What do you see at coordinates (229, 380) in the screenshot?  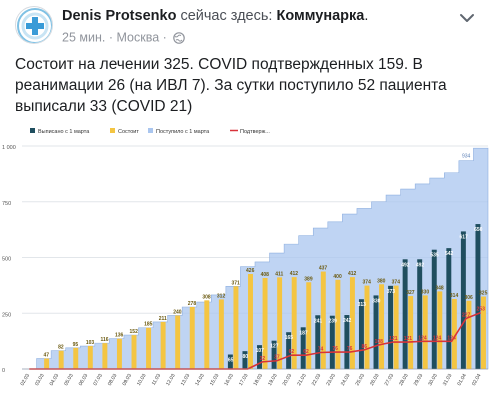 I see `x-tick-label: 16.03` at bounding box center [229, 380].